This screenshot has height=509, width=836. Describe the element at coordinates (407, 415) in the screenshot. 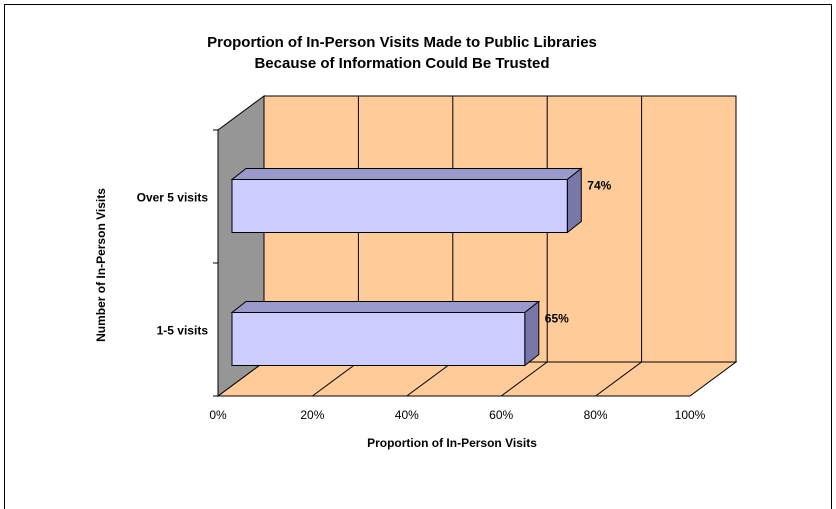

I see `x-tick-label: 40%` at that location.